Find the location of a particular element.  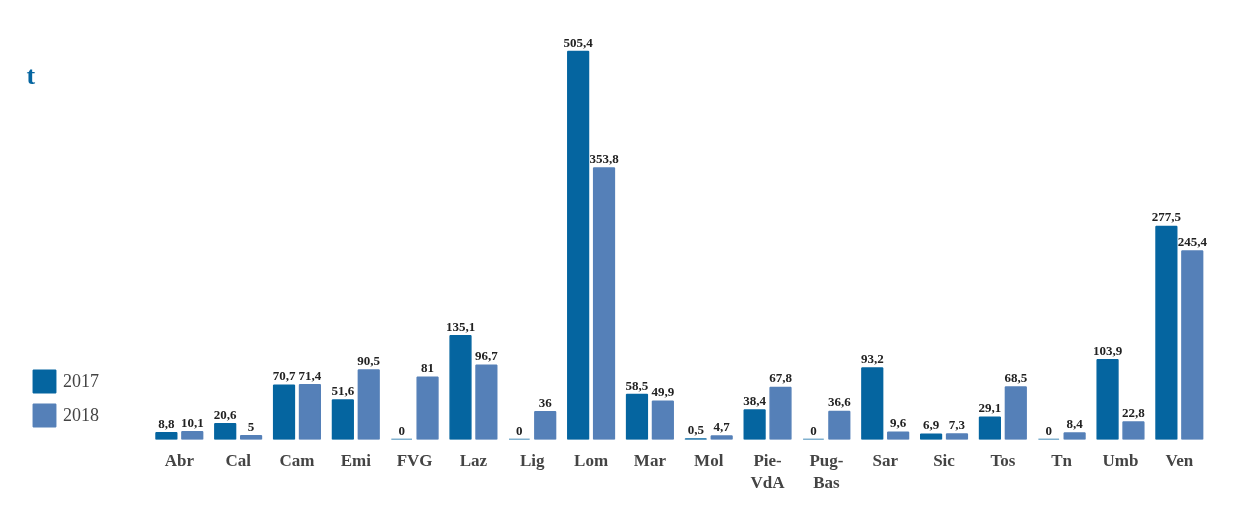

data-label: 96,7 is located at coordinates (487, 356).